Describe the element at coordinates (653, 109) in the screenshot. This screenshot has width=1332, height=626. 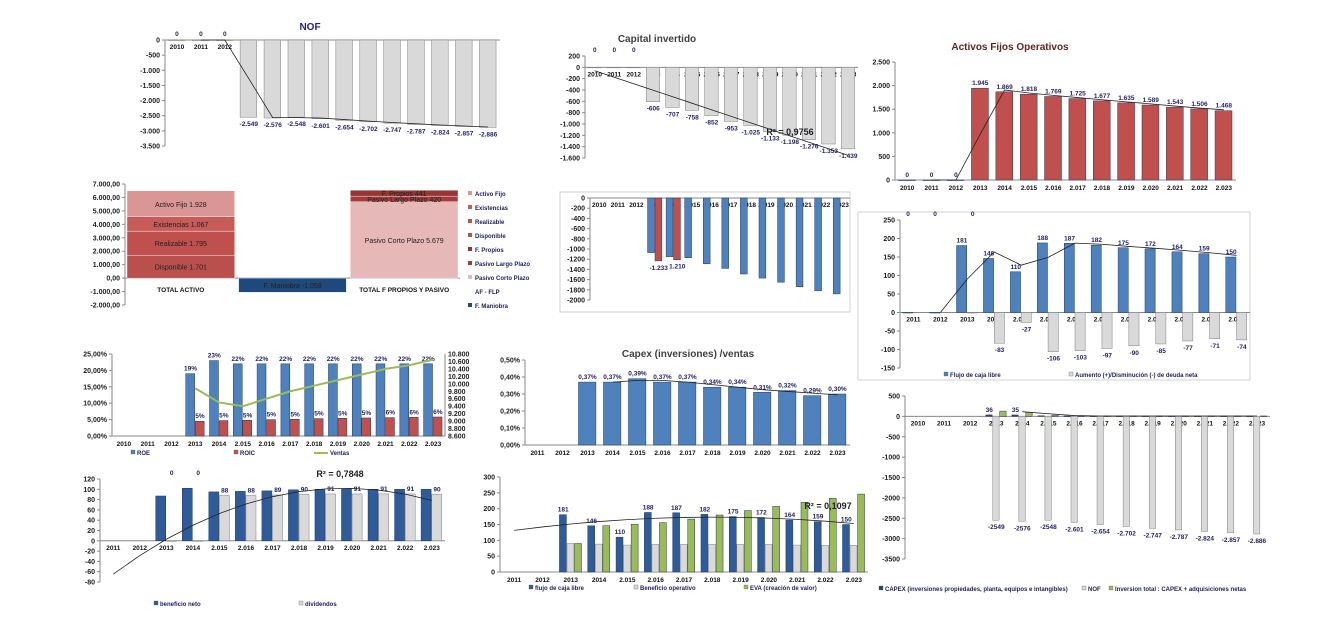
I see `data-label: -606` at that location.